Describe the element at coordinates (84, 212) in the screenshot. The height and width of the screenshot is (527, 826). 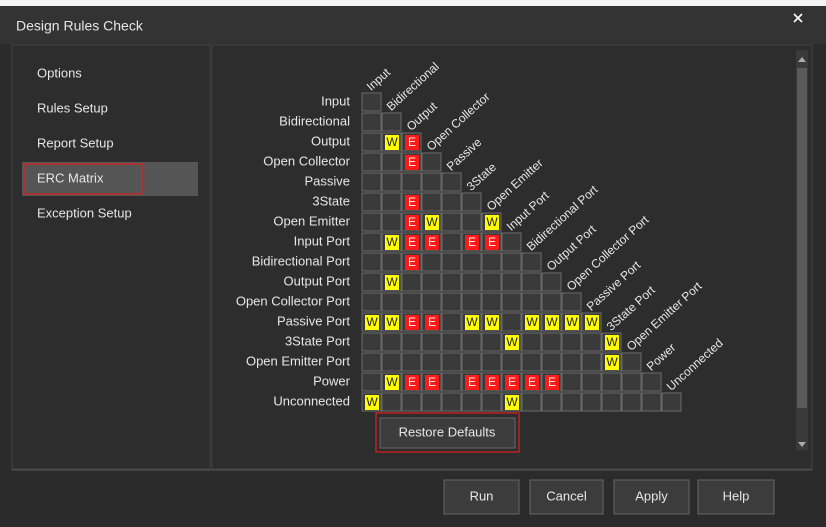
I see `sidebar-item: Exception Setup` at that location.